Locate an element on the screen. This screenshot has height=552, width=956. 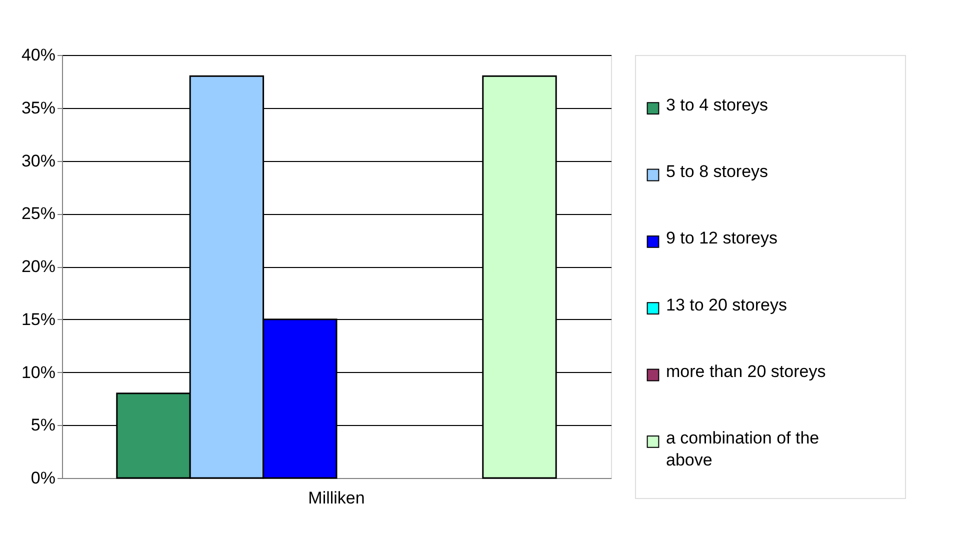
legend-label: 9 to 12 storeys is located at coordinates (722, 238).